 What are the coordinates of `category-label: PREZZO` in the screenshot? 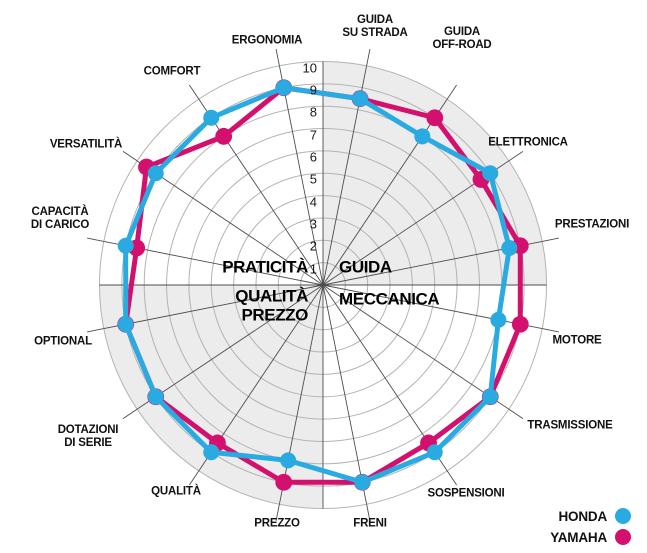 It's located at (277, 523).